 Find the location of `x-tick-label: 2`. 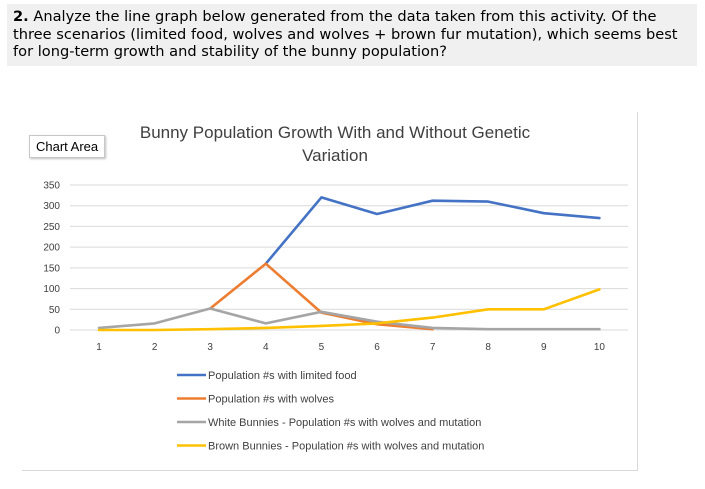

x-tick-label: 2 is located at coordinates (155, 347).